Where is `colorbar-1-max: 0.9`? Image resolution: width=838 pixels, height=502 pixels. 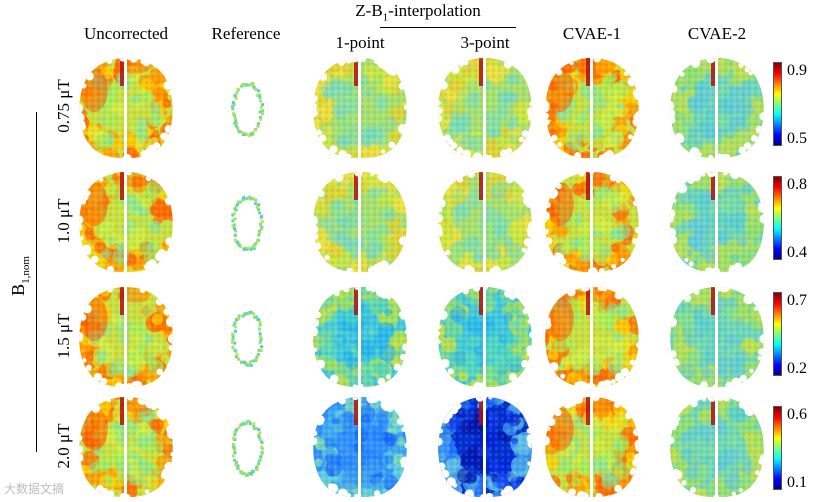 colorbar-1-max: 0.9 is located at coordinates (797, 70).